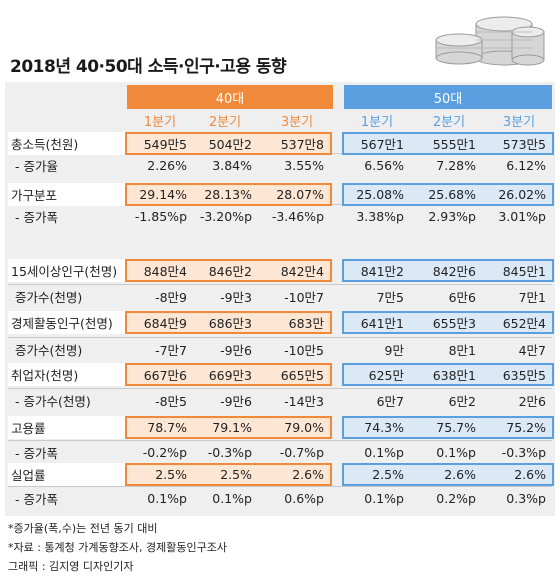 This screenshot has width=560, height=582. Describe the element at coordinates (302, 271) in the screenshot. I see `value-cell-40s: 842만4` at that location.